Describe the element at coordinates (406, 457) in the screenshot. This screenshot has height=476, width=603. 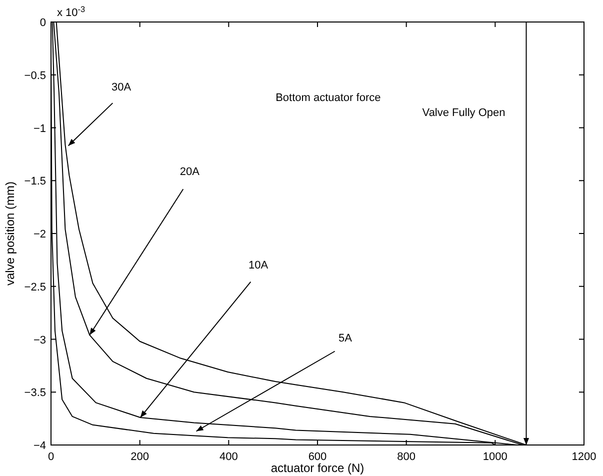
I see `x-tick-label: 800` at that location.